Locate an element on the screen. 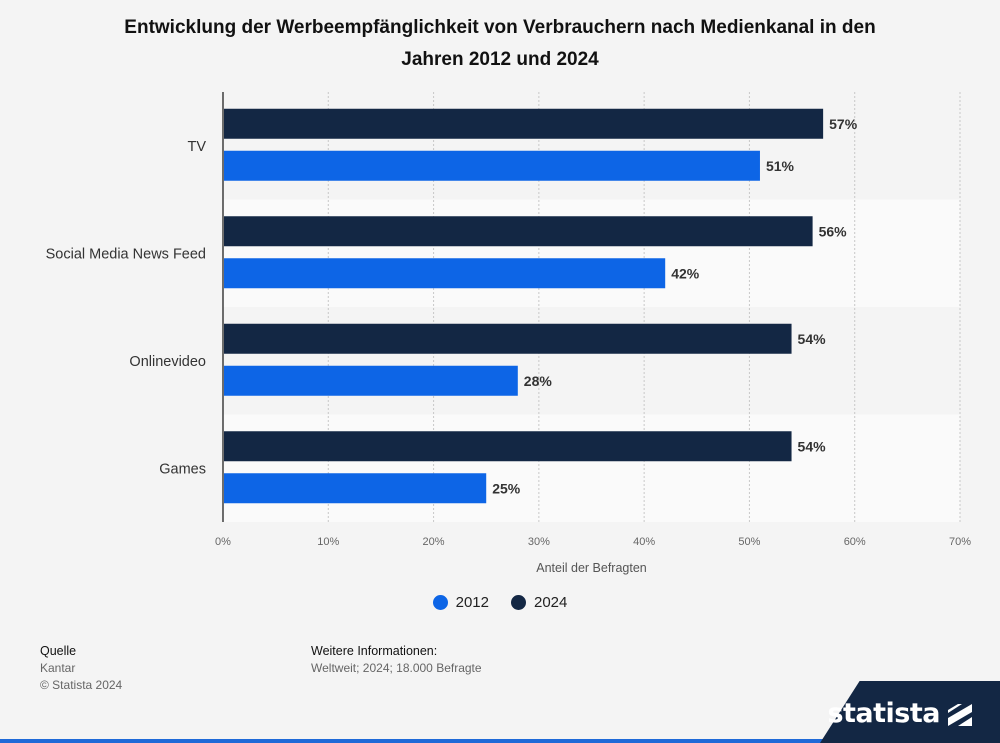  data-label-2024-0: 57% is located at coordinates (843, 124).